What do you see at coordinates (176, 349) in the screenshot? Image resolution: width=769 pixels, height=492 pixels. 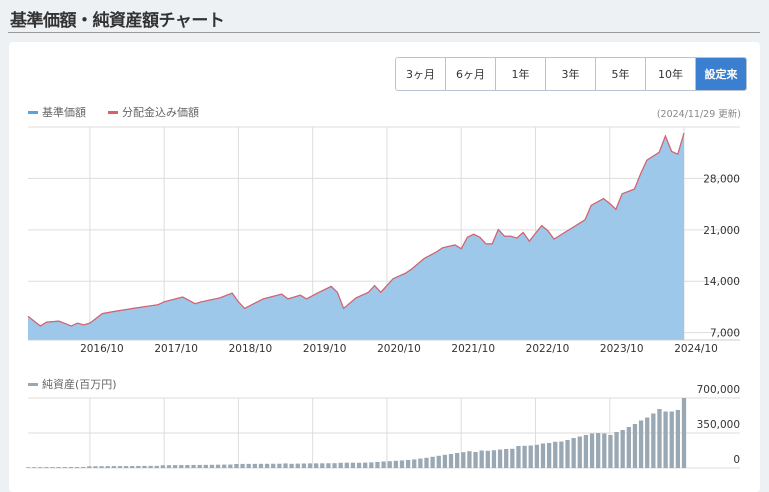 I see `x-tick-label: 2017/10` at bounding box center [176, 349].